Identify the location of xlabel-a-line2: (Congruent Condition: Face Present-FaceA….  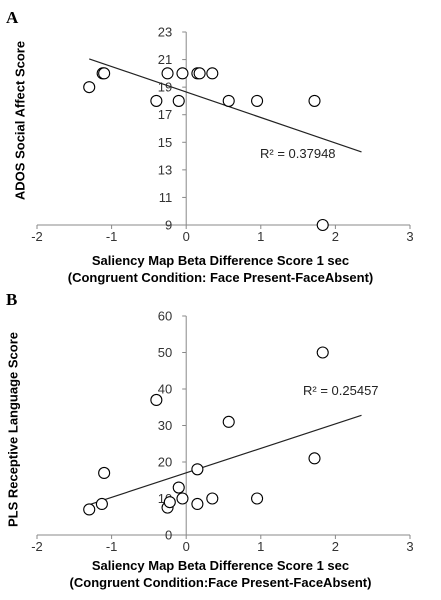
(220, 277).